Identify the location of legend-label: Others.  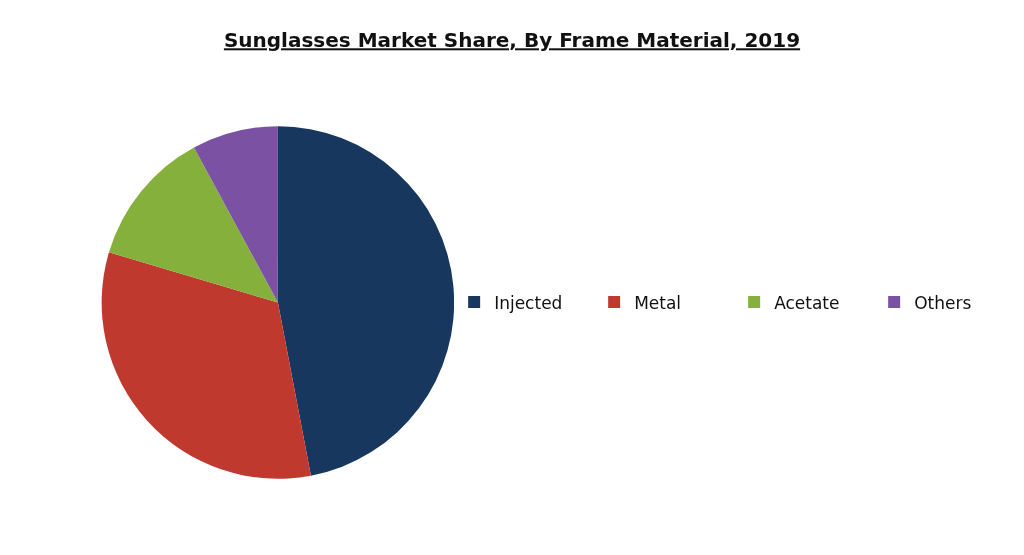
(943, 302).